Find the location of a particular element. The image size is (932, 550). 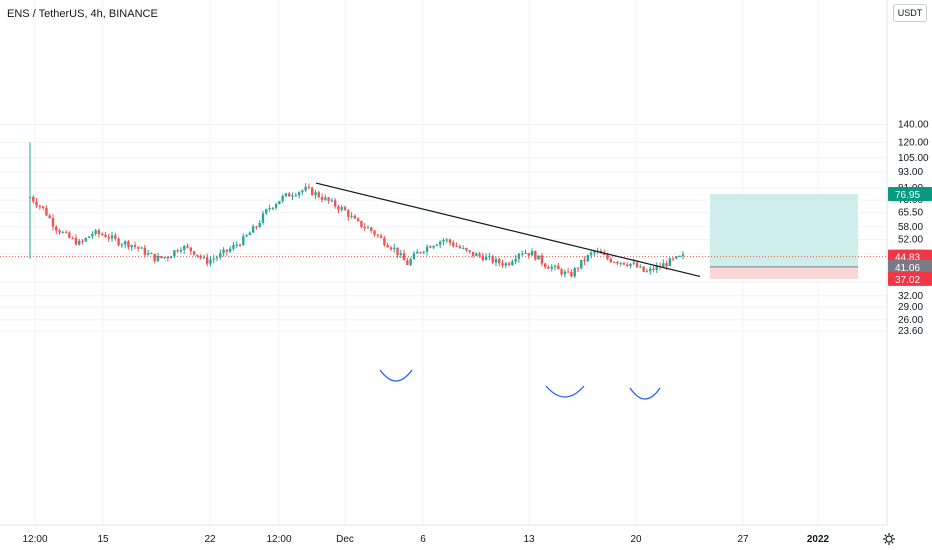

settings-icon is located at coordinates (889, 539).